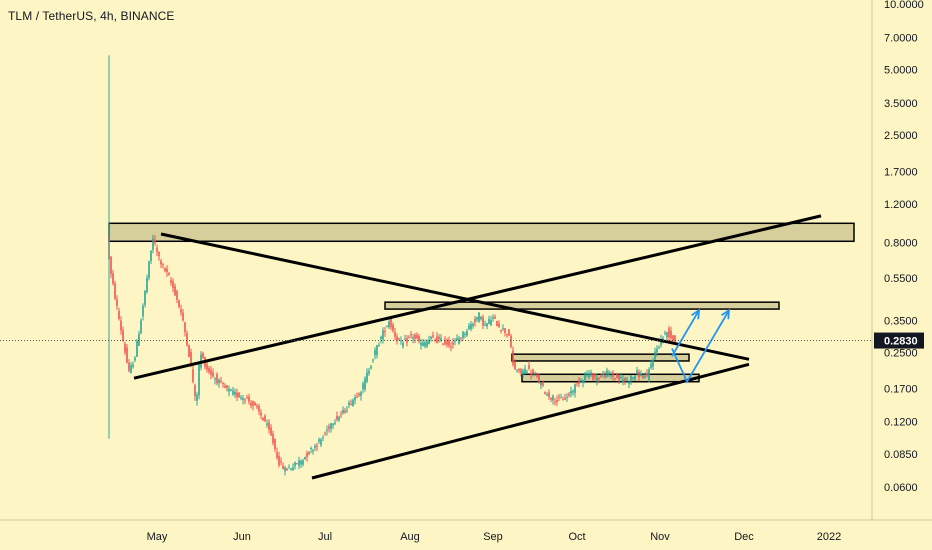  What do you see at coordinates (242, 537) in the screenshot?
I see `x-tick-label: Jun` at bounding box center [242, 537].